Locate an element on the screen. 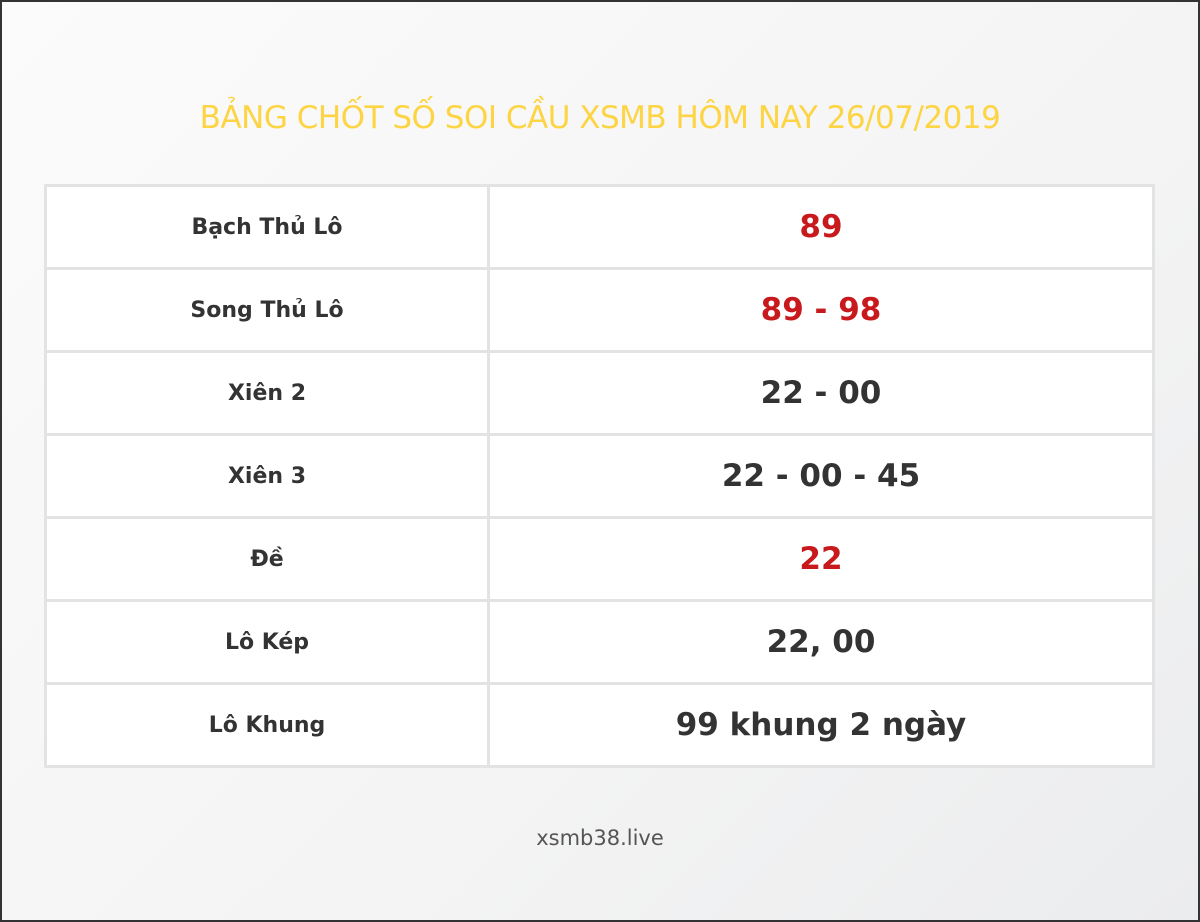 The image size is (1200, 922). row-label: Xiên 2 is located at coordinates (267, 393).